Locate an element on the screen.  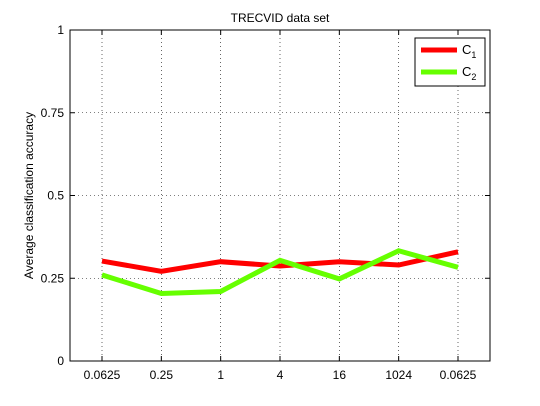
series-lines is located at coordinates (280, 272).